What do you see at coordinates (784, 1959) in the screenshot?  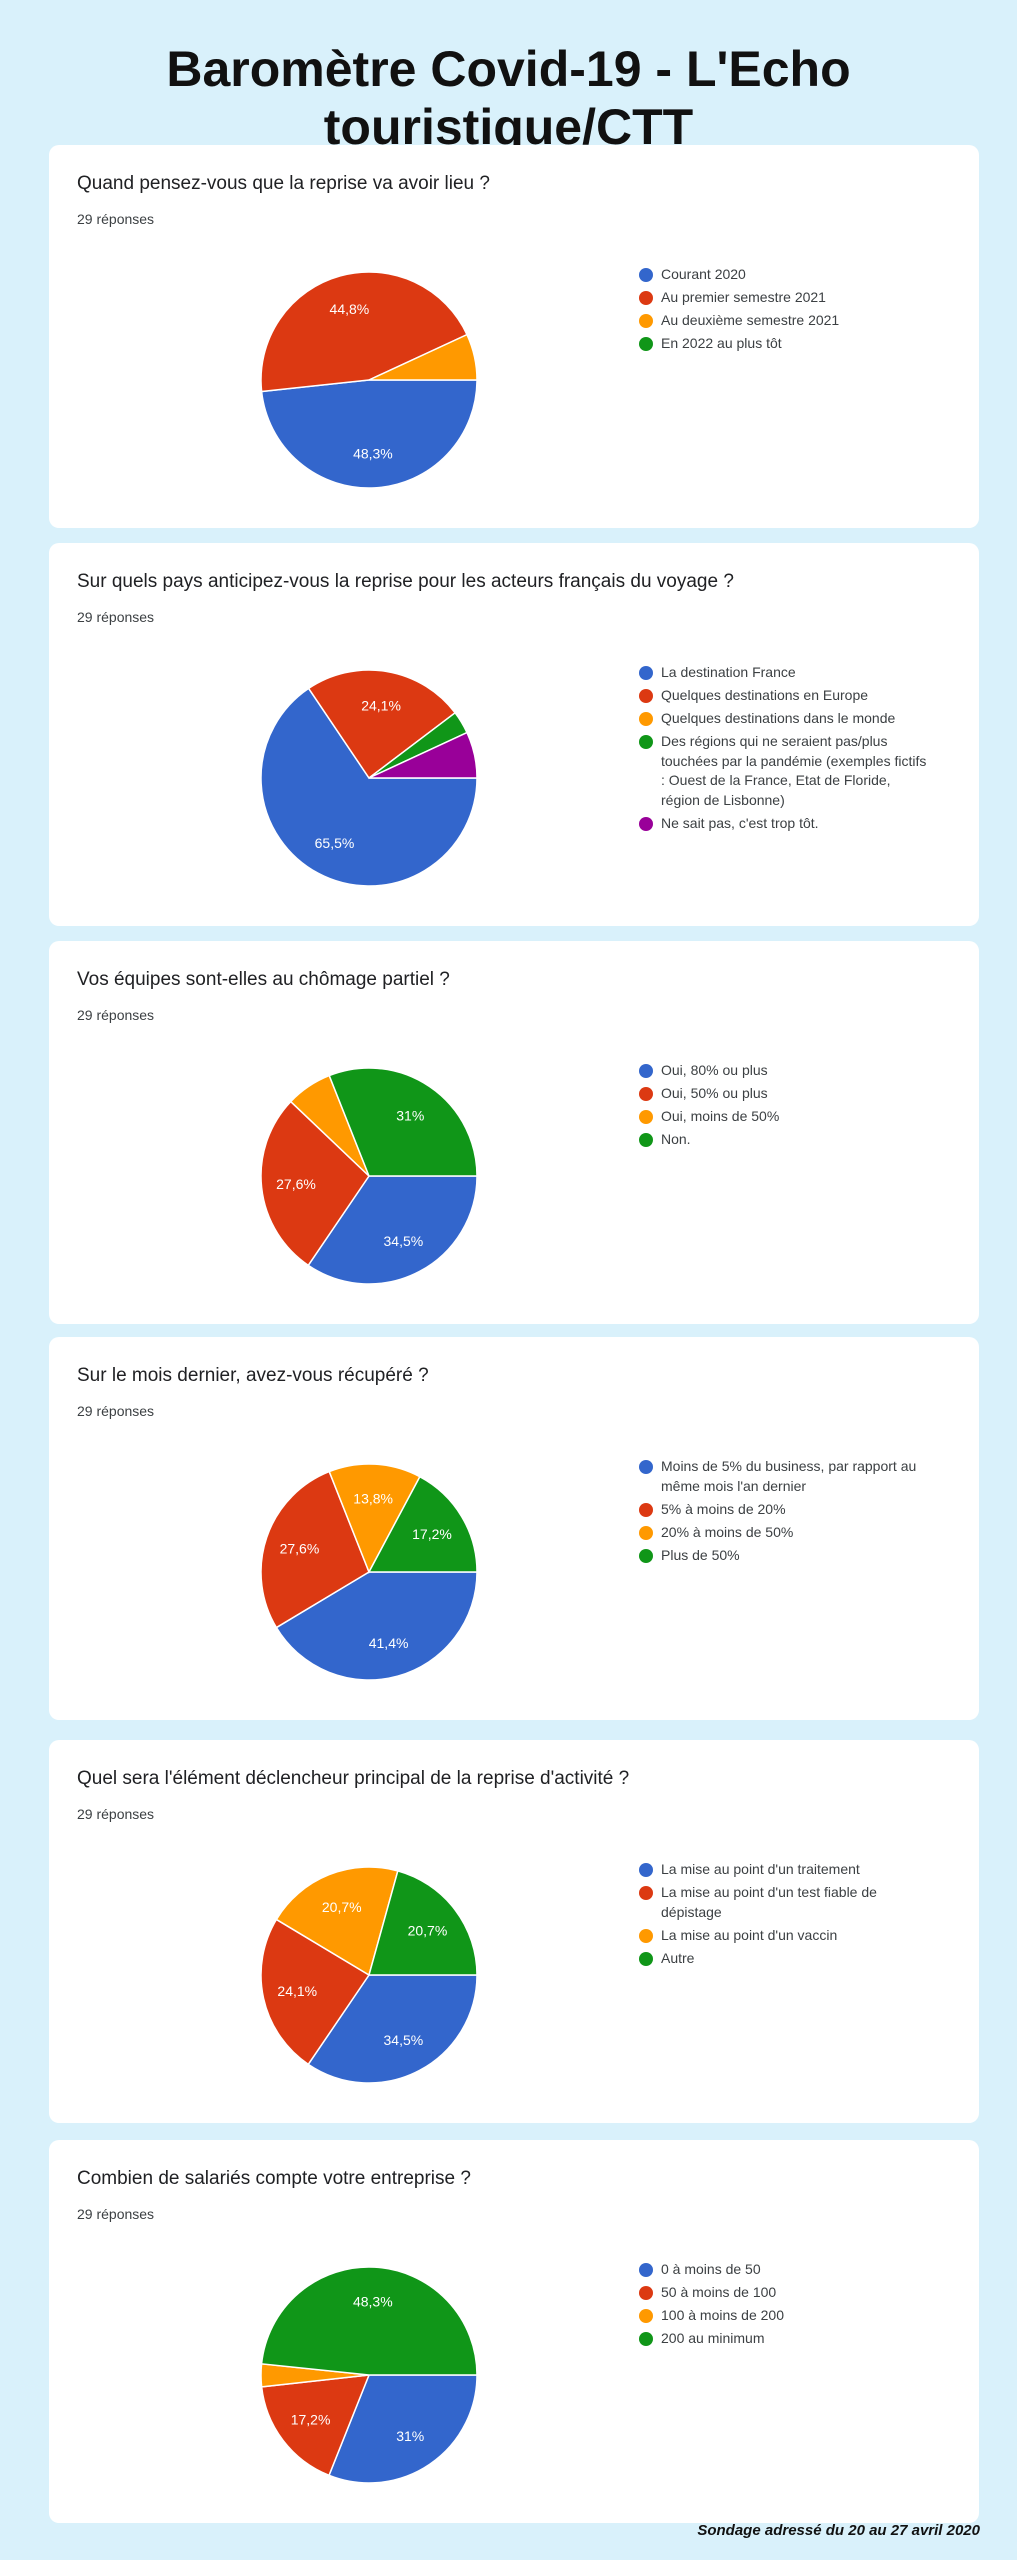 I see `legend-item: Autre` at bounding box center [784, 1959].